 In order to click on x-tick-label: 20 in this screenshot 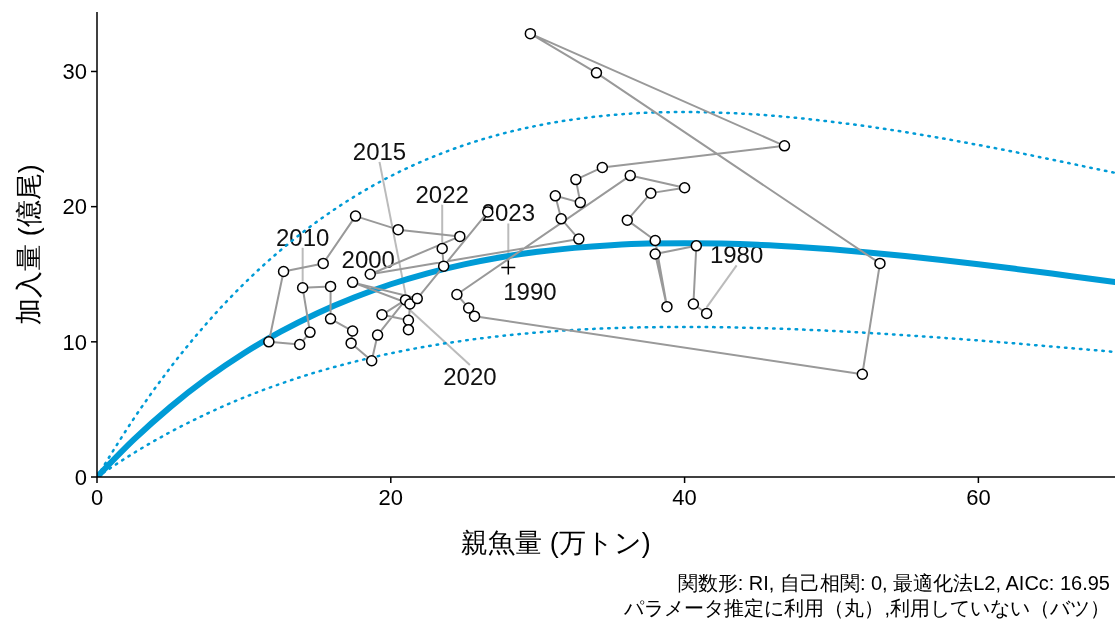, I will do `click(391, 497)`.